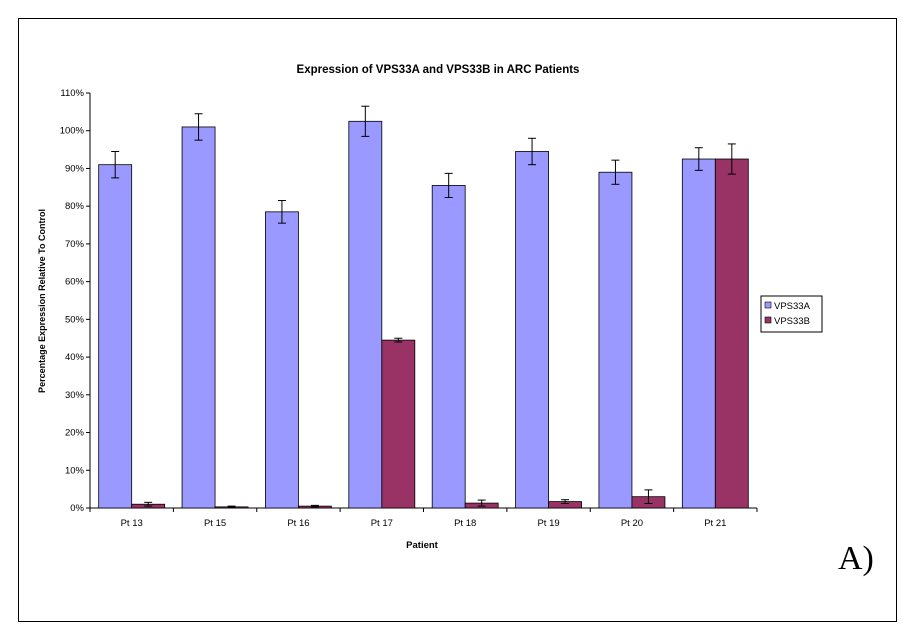 The height and width of the screenshot is (640, 917). I want to click on x-tick-label: Pt 13, so click(132, 523).